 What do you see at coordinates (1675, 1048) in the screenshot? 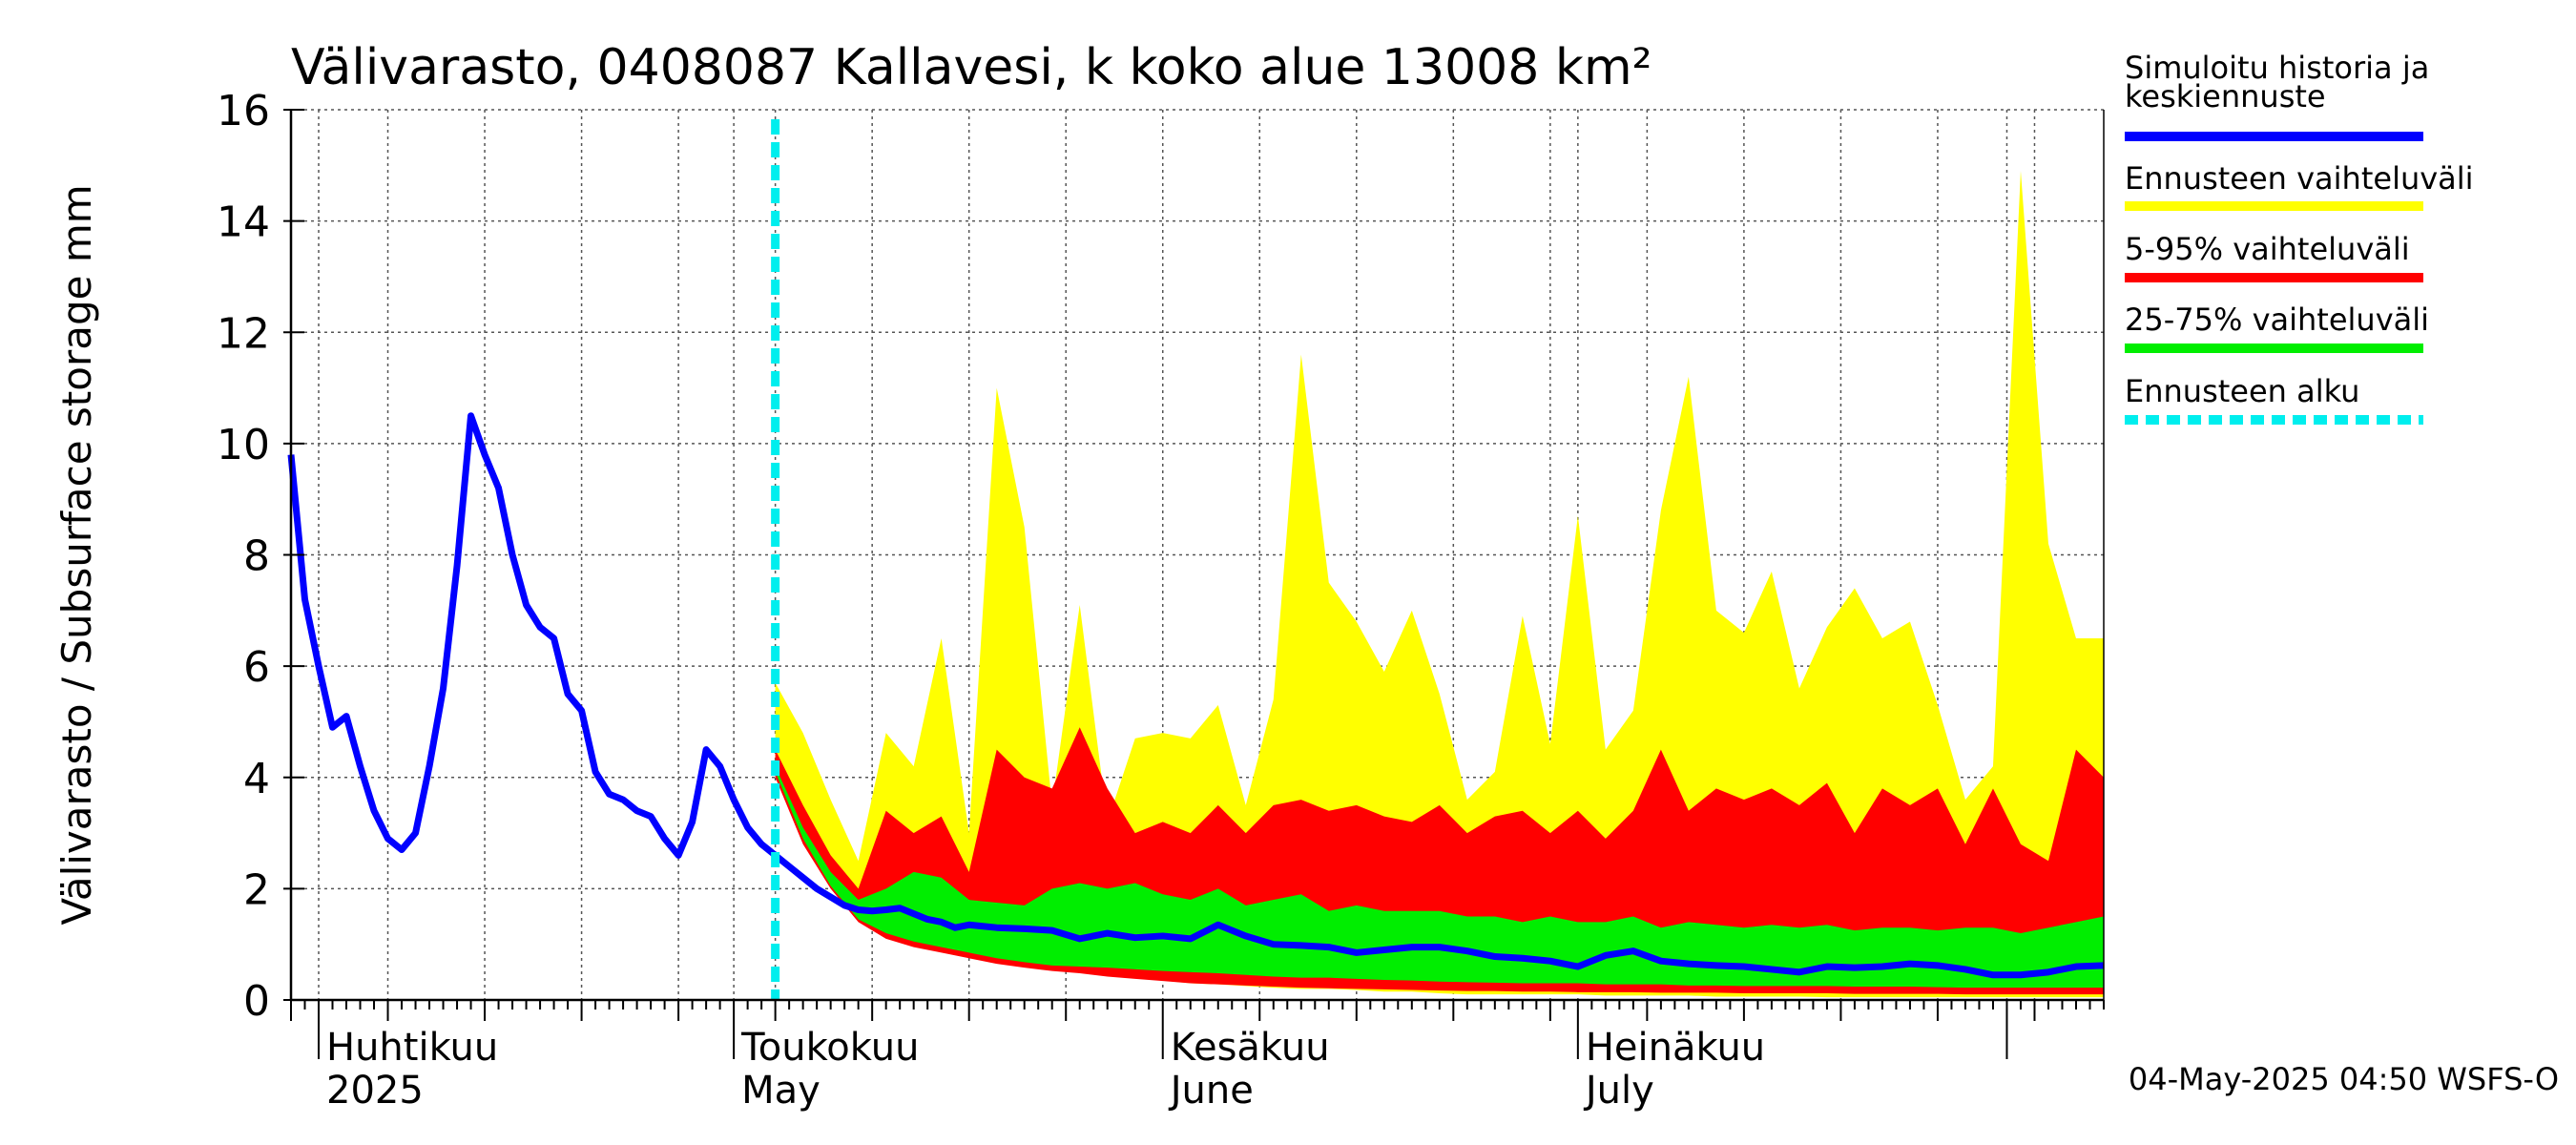
I see `month-label: Heinäkuu` at bounding box center [1675, 1048].